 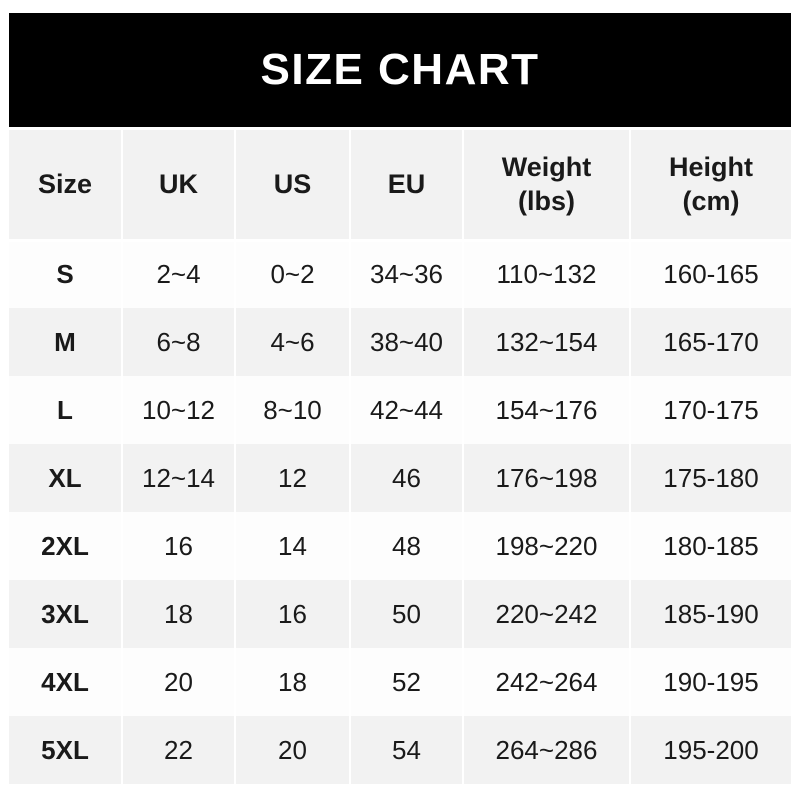 What do you see at coordinates (710, 274) in the screenshot?
I see `cell-height: 160-165` at bounding box center [710, 274].